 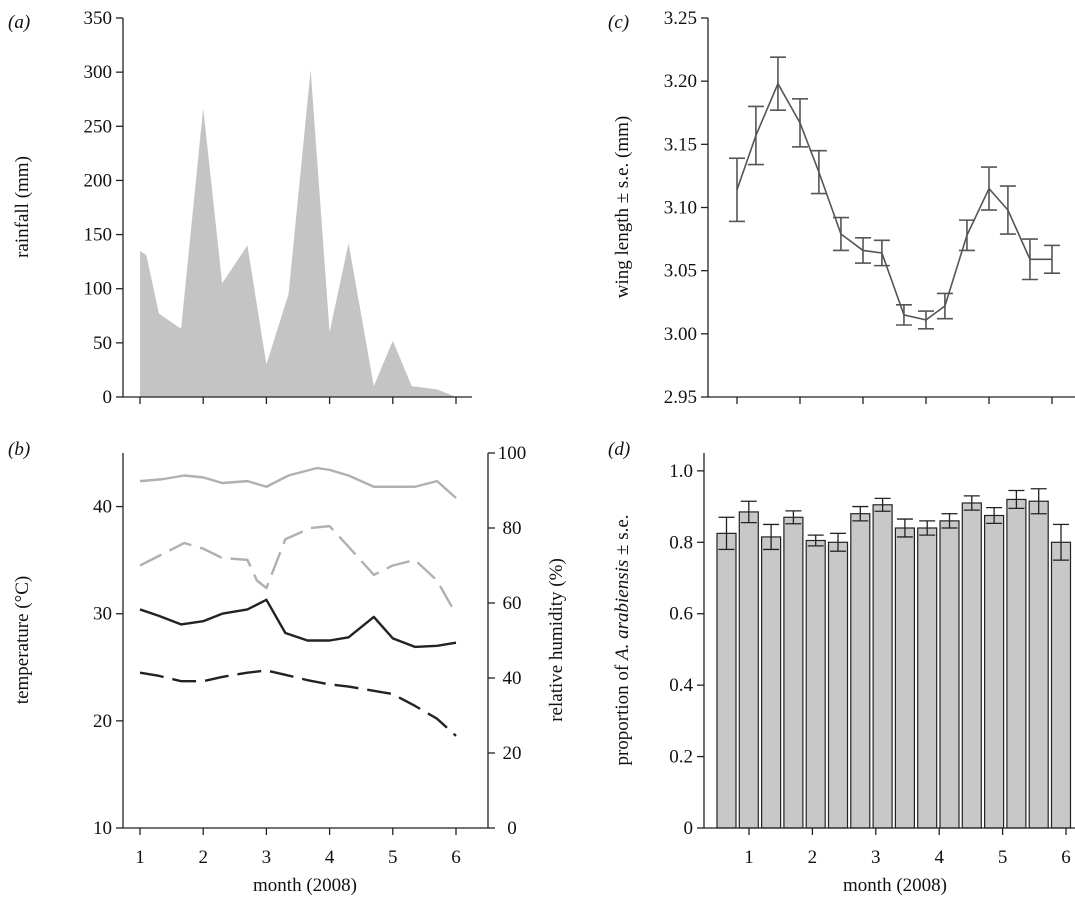 What do you see at coordinates (305, 885) in the screenshot?
I see `x-axis-title: month (2008)` at bounding box center [305, 885].